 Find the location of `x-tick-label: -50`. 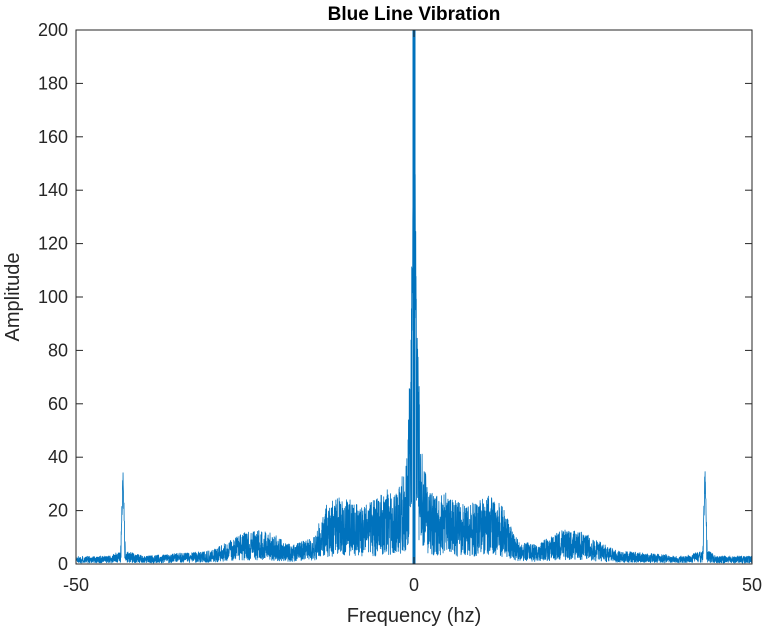

x-tick-label: -50 is located at coordinates (76, 585).